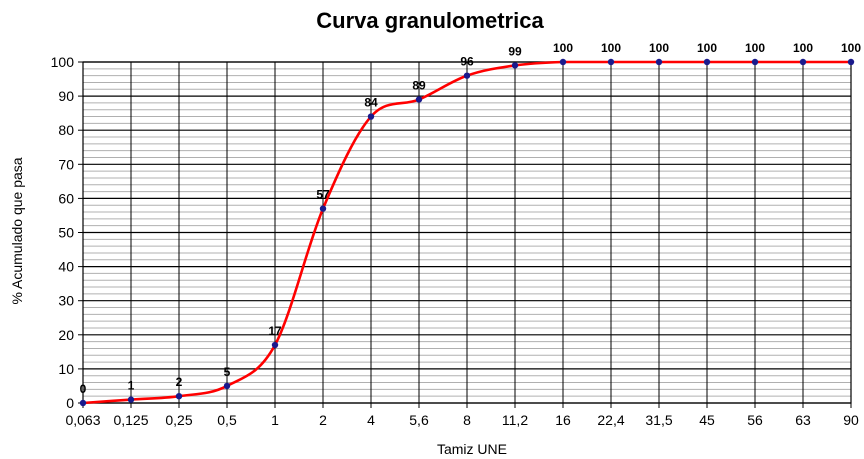 Image resolution: width=864 pixels, height=459 pixels. Describe the element at coordinates (131, 386) in the screenshot. I see `data-label: 1` at that location.